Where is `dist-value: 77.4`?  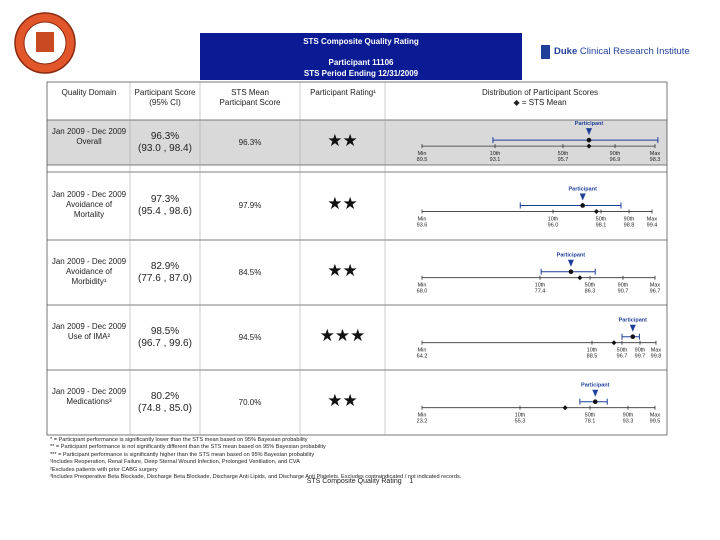 dist-value: 77.4 is located at coordinates (540, 292).